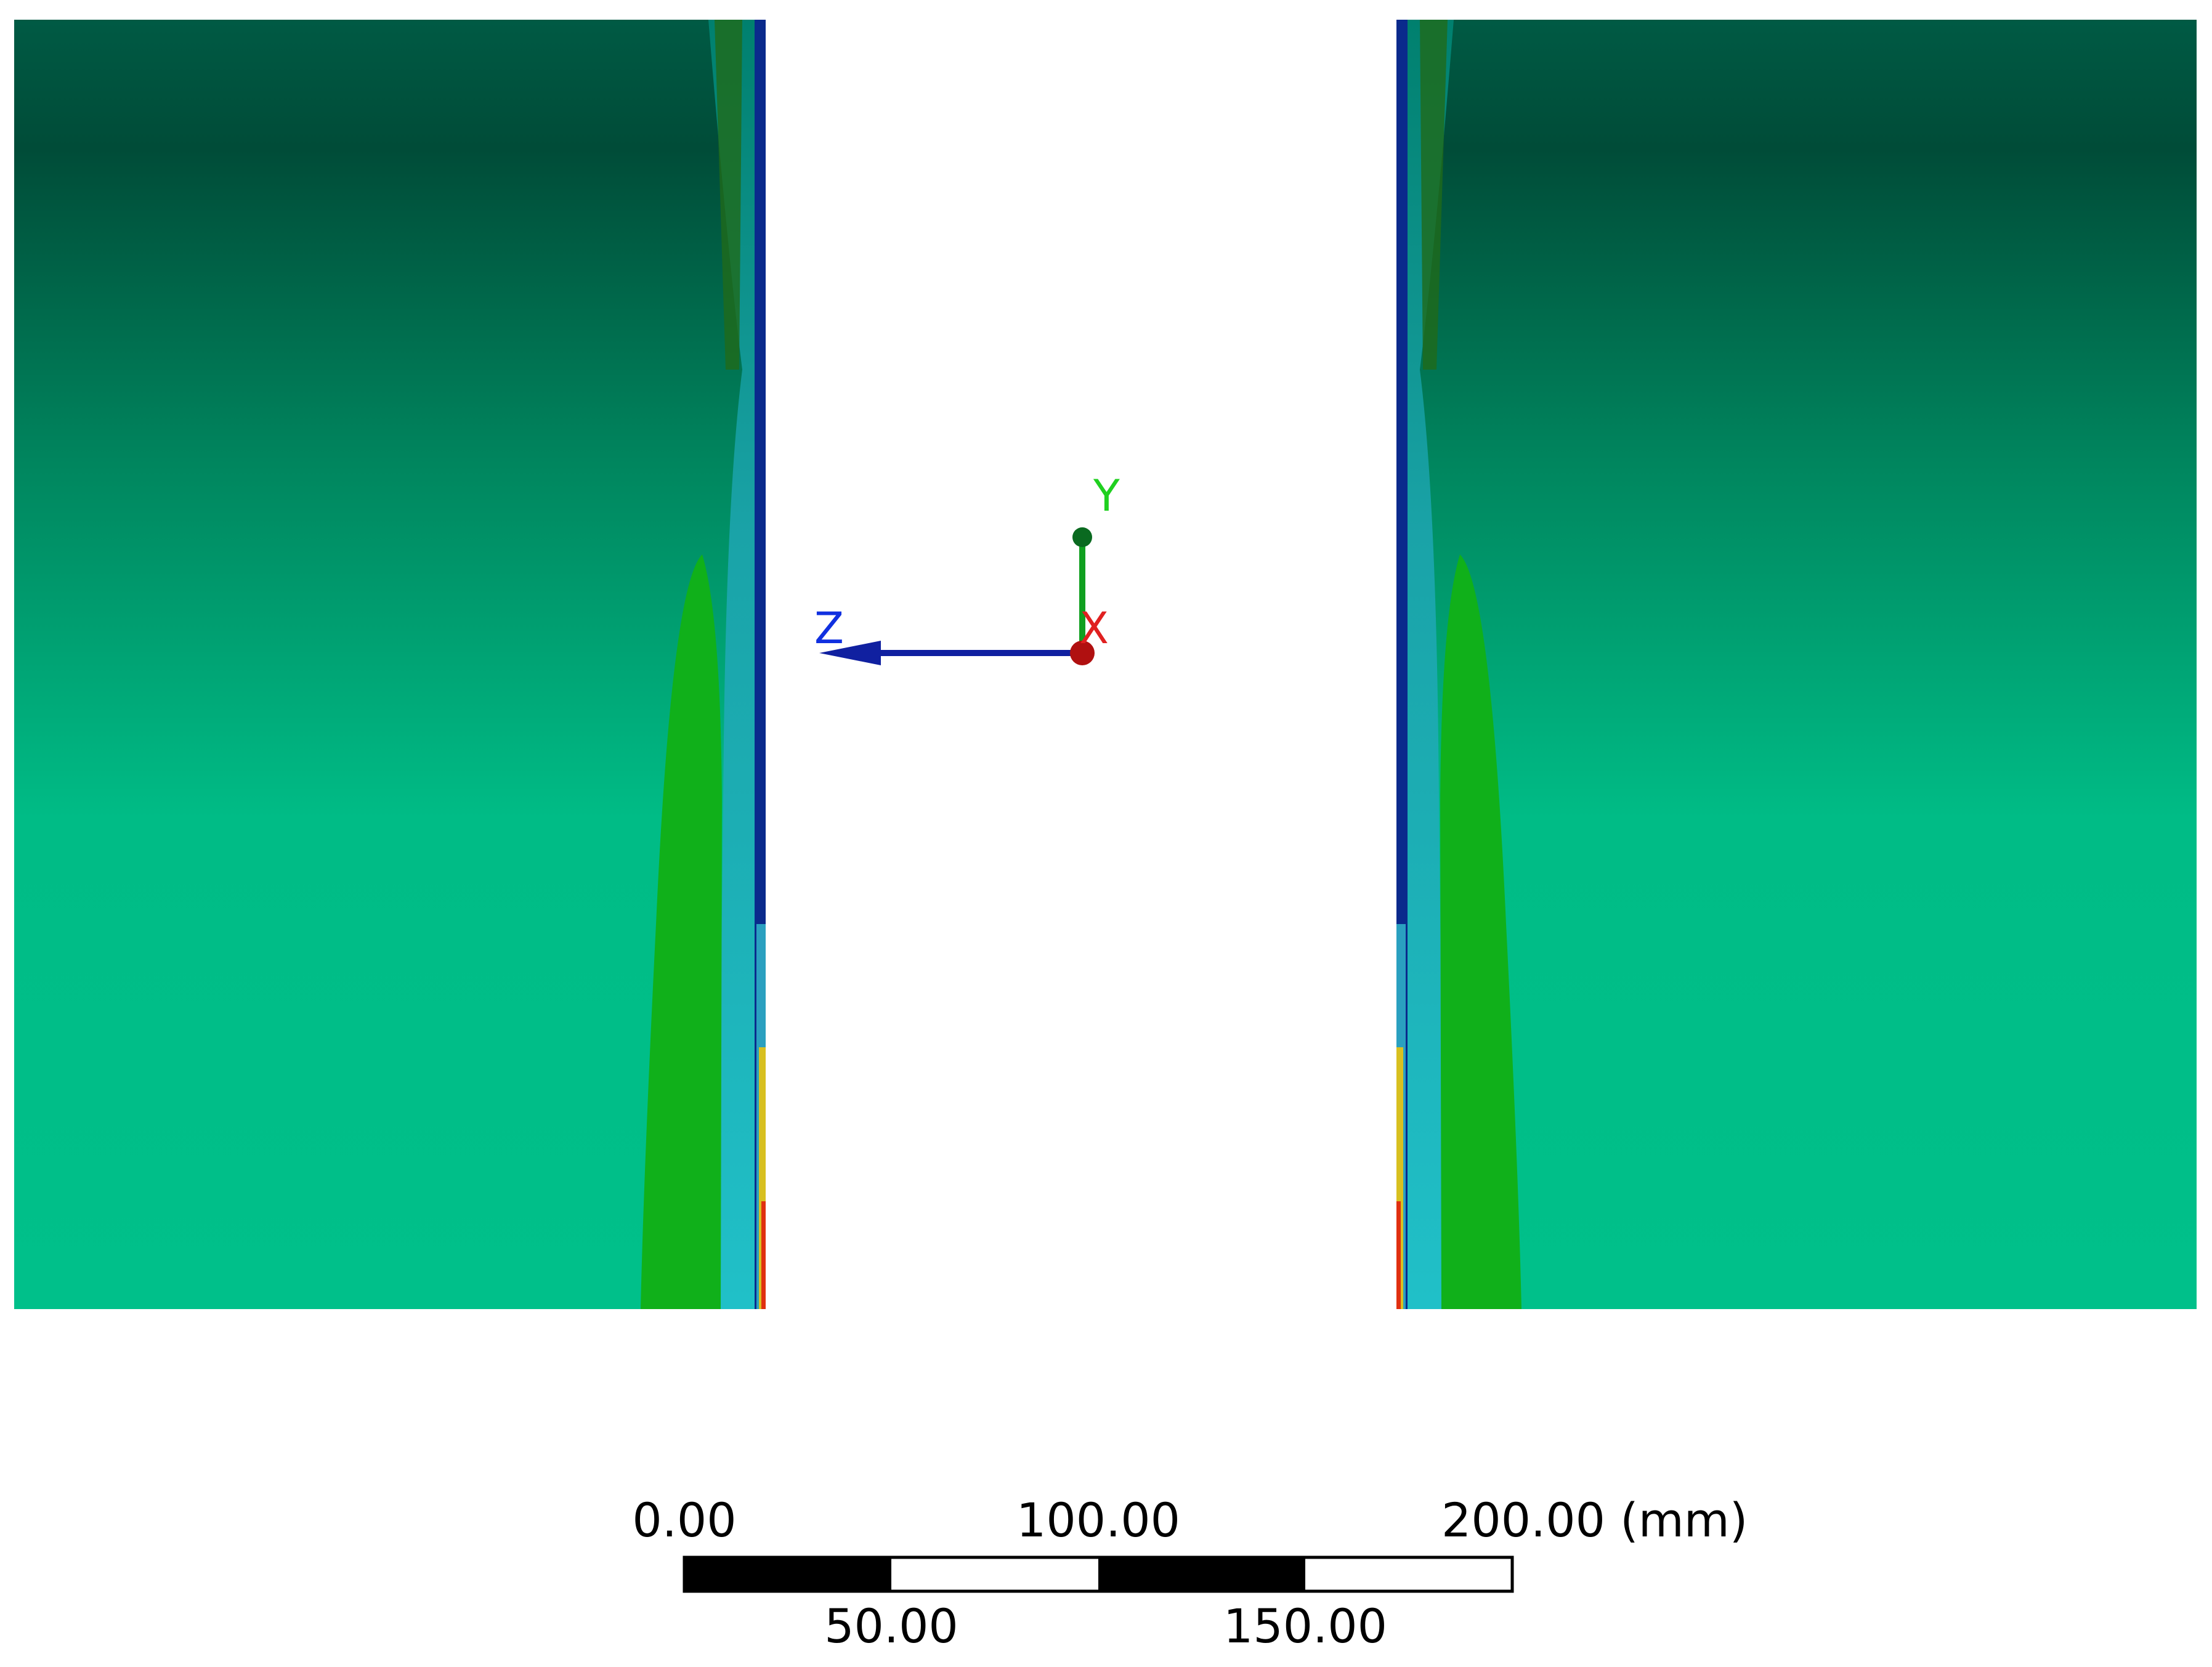 This screenshot has width=2212, height=1667. I want to click on scale-label: 100.00, so click(1098, 1520).